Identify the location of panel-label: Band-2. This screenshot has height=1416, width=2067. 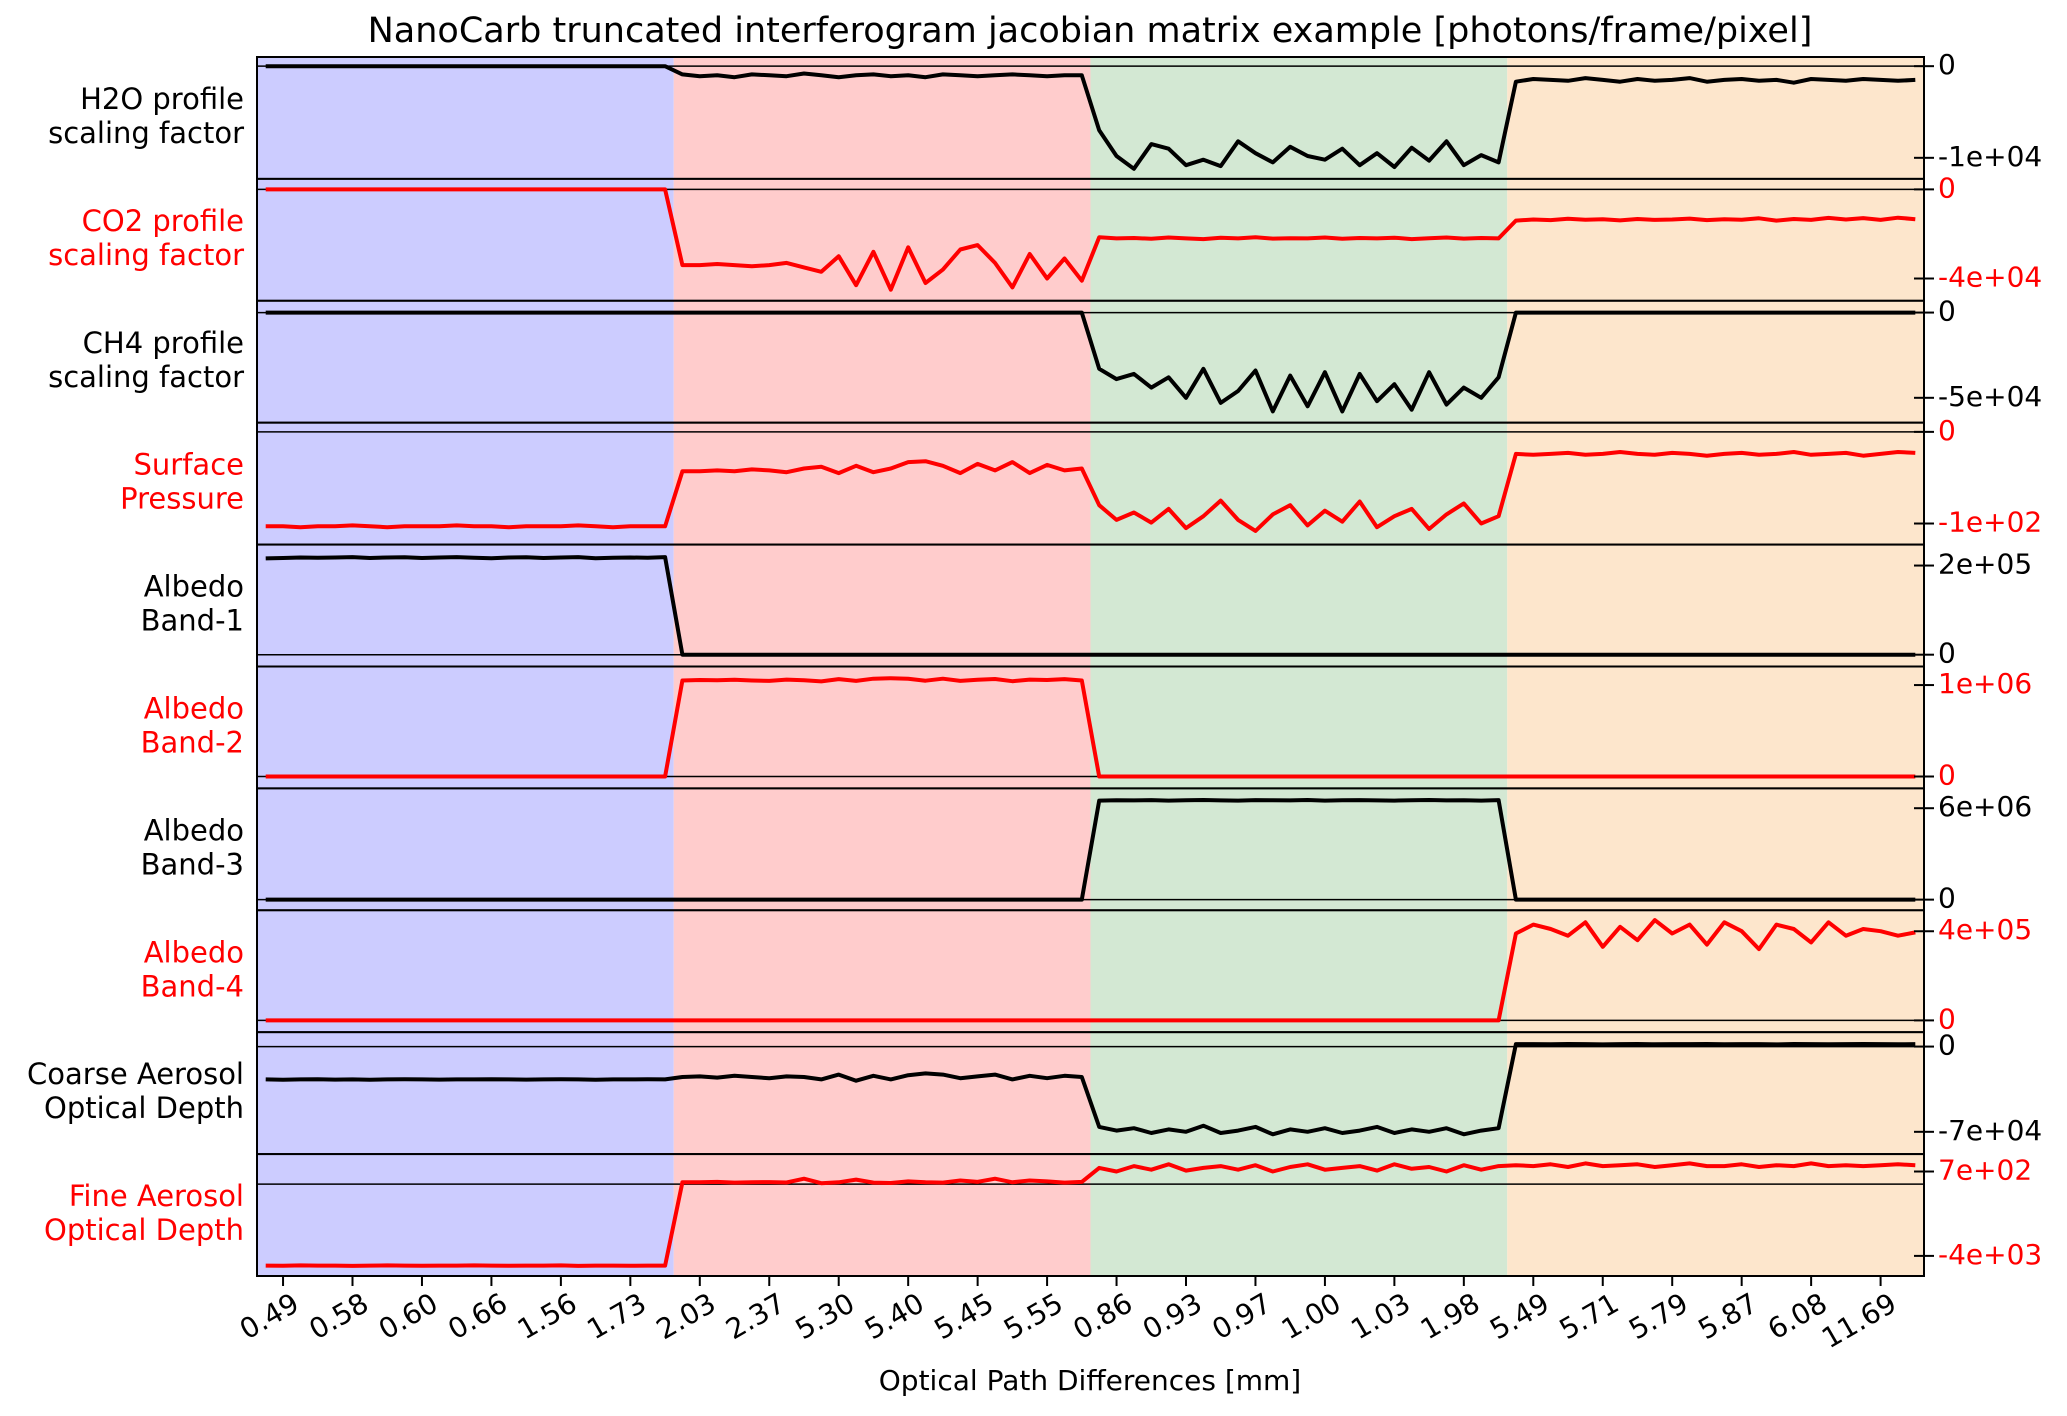
(192, 742).